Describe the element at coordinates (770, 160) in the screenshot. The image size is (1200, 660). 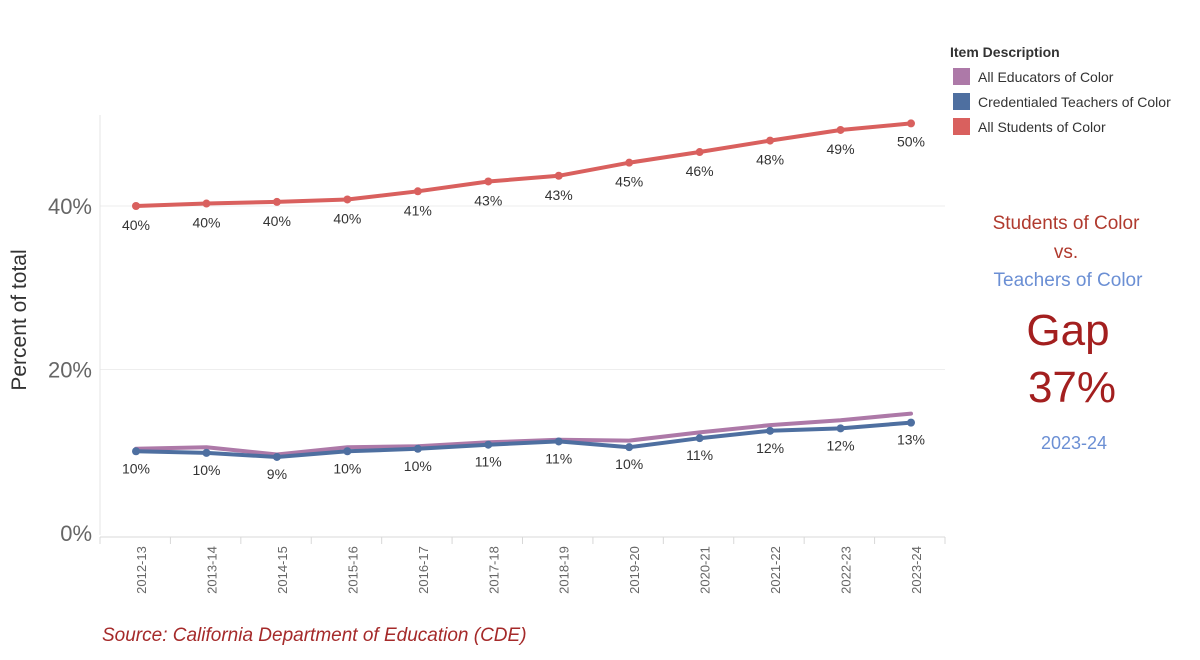
I see `data-label: 48%` at that location.